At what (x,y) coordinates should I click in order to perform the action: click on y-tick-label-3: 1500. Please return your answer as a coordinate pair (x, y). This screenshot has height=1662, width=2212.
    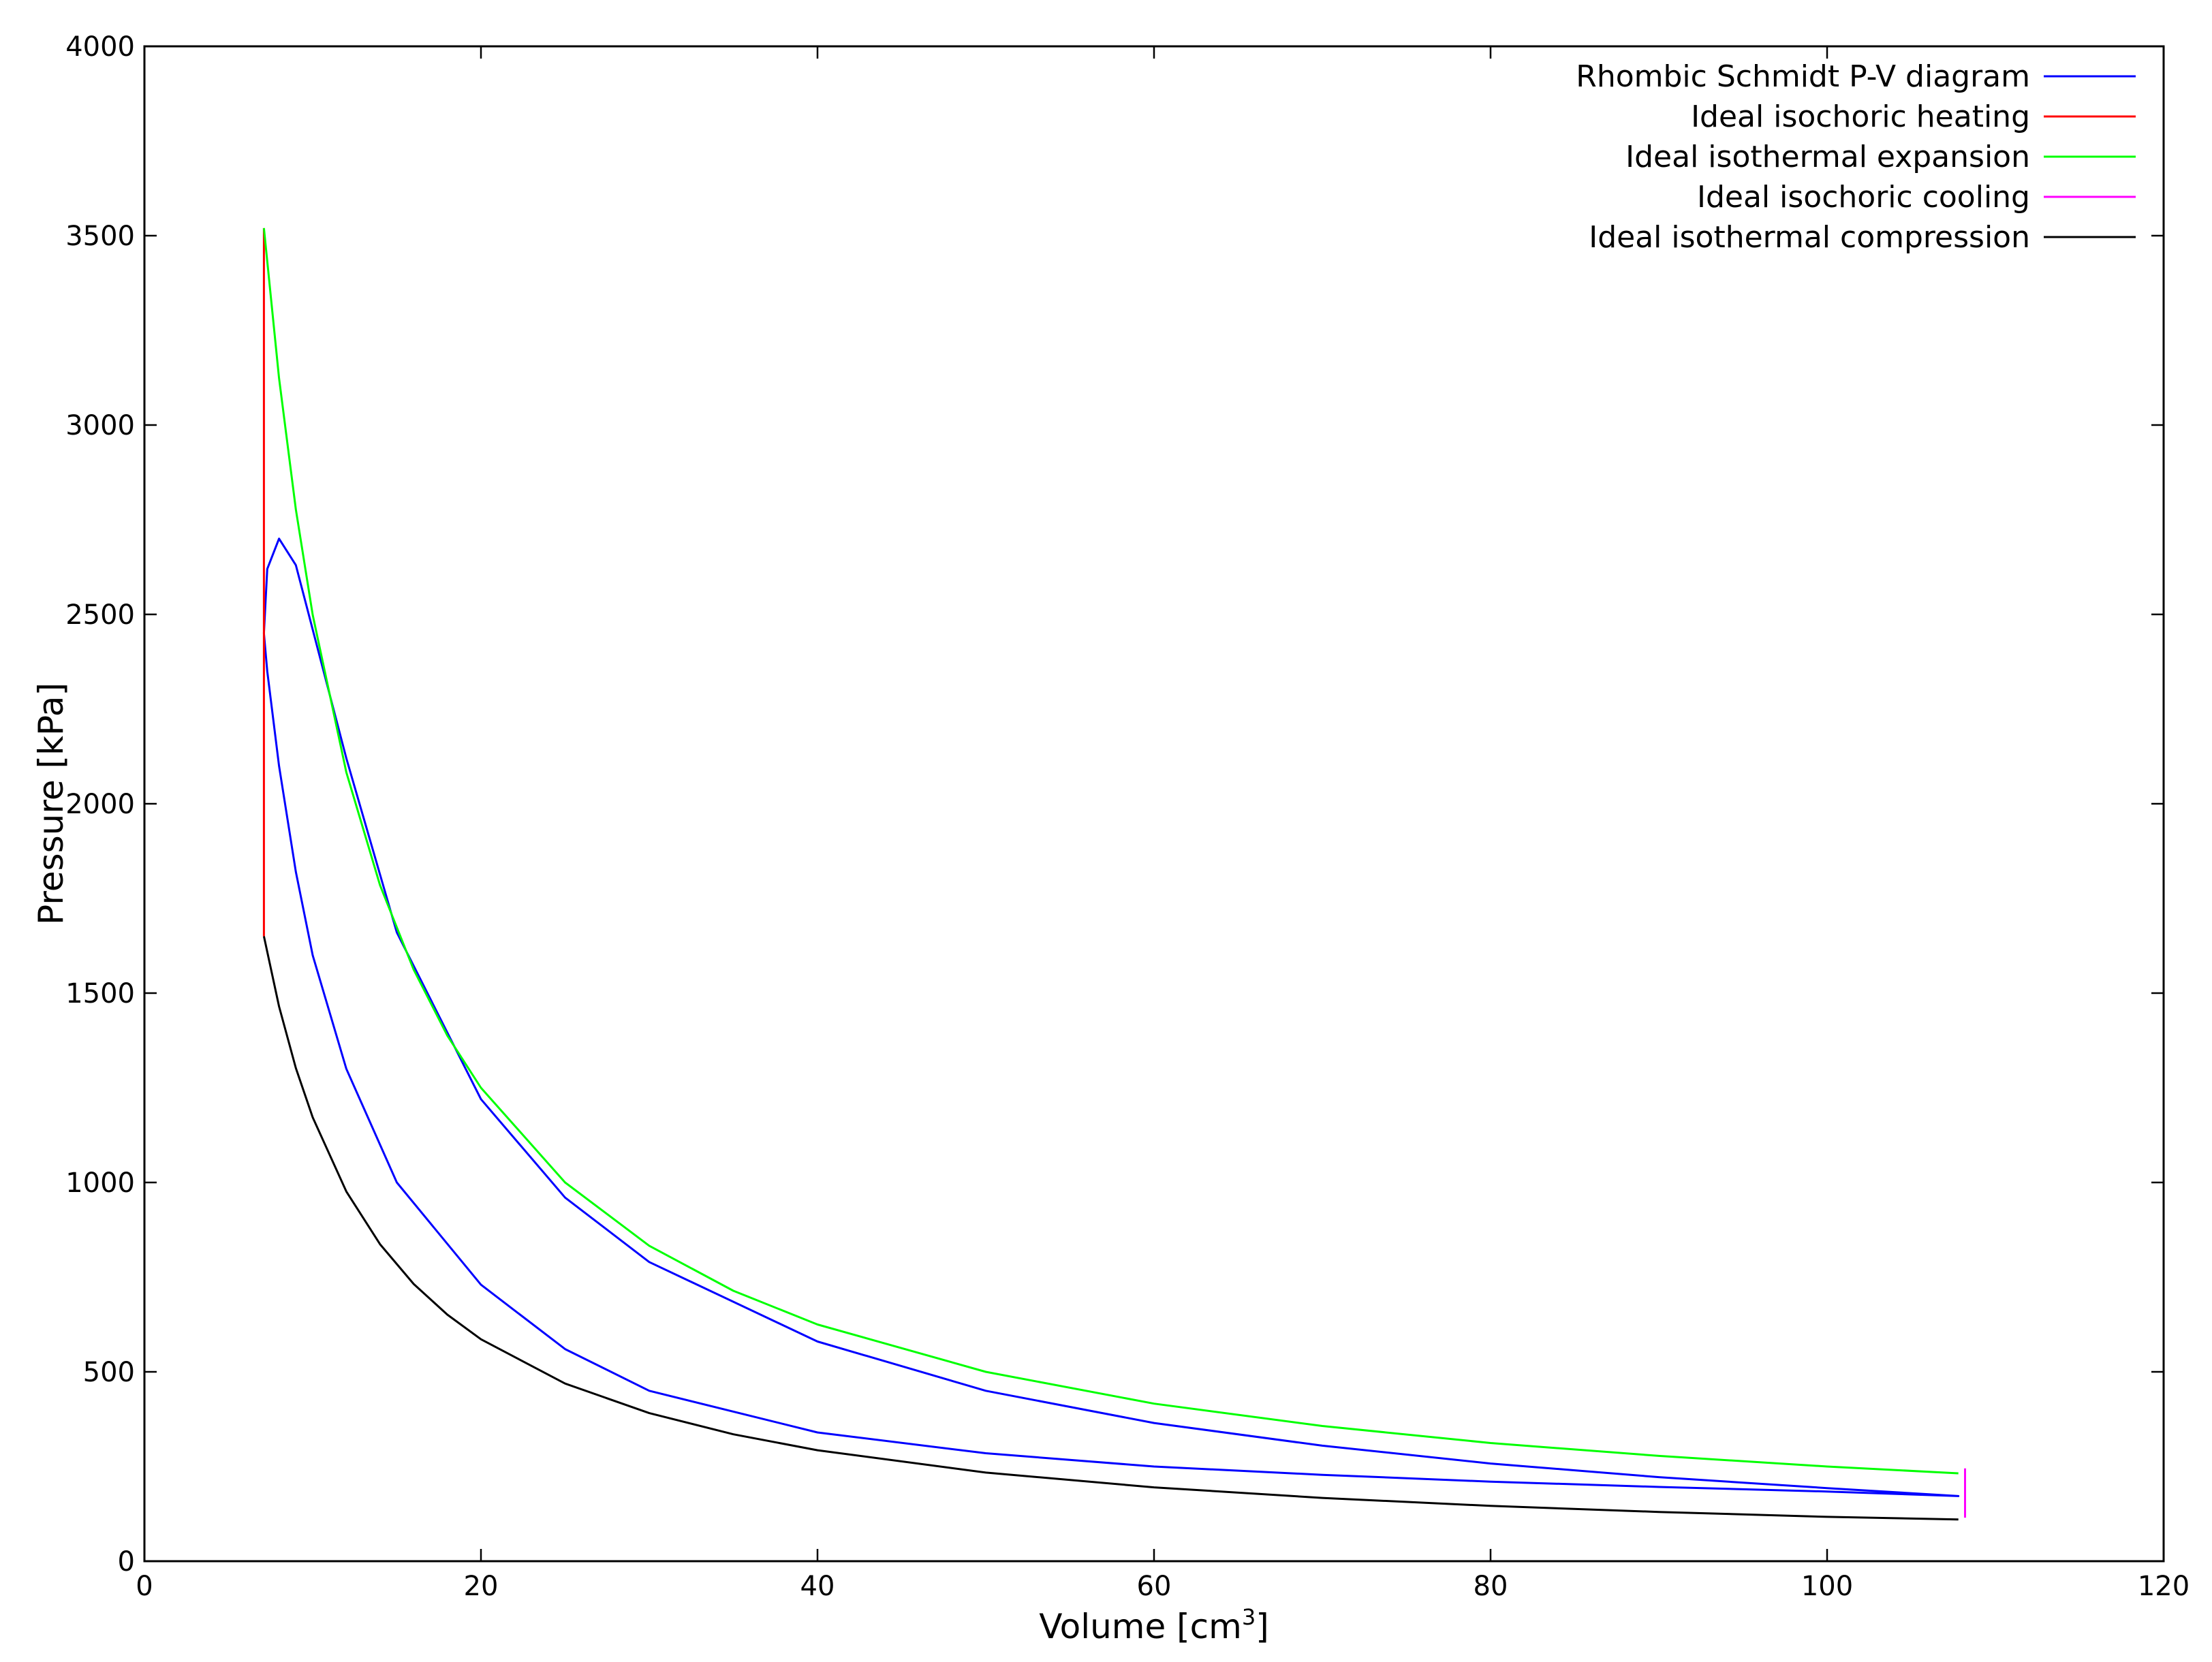
    Looking at the image, I should click on (100, 993).